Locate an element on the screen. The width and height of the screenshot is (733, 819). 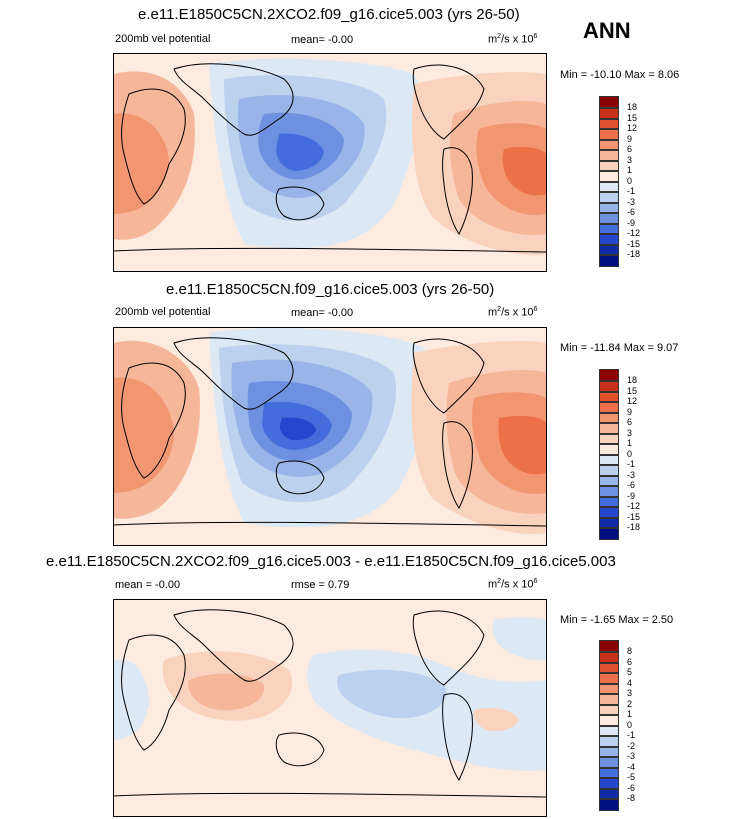
colorbar-tick-label: -5 is located at coordinates (631, 777).